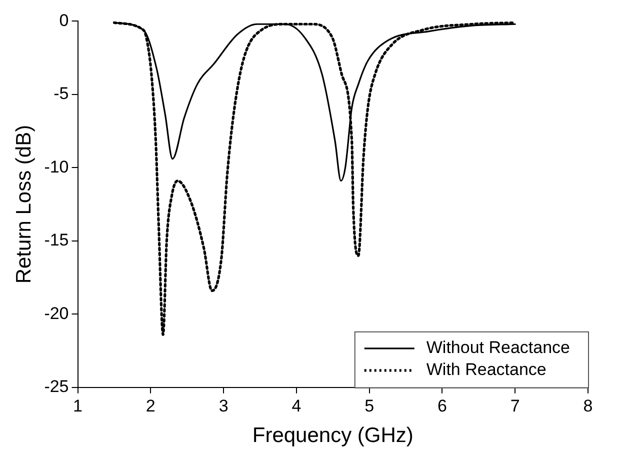 The image size is (617, 465). What do you see at coordinates (515, 406) in the screenshot?
I see `x-tick-label: 7` at bounding box center [515, 406].